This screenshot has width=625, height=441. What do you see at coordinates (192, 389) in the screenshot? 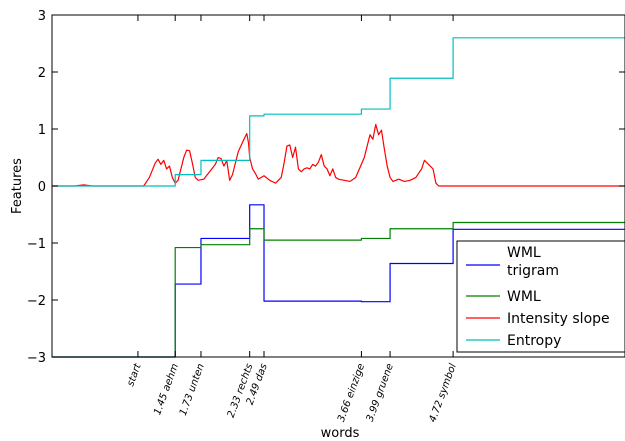
I see `x-tick-label: 1.73 unten` at bounding box center [192, 389].